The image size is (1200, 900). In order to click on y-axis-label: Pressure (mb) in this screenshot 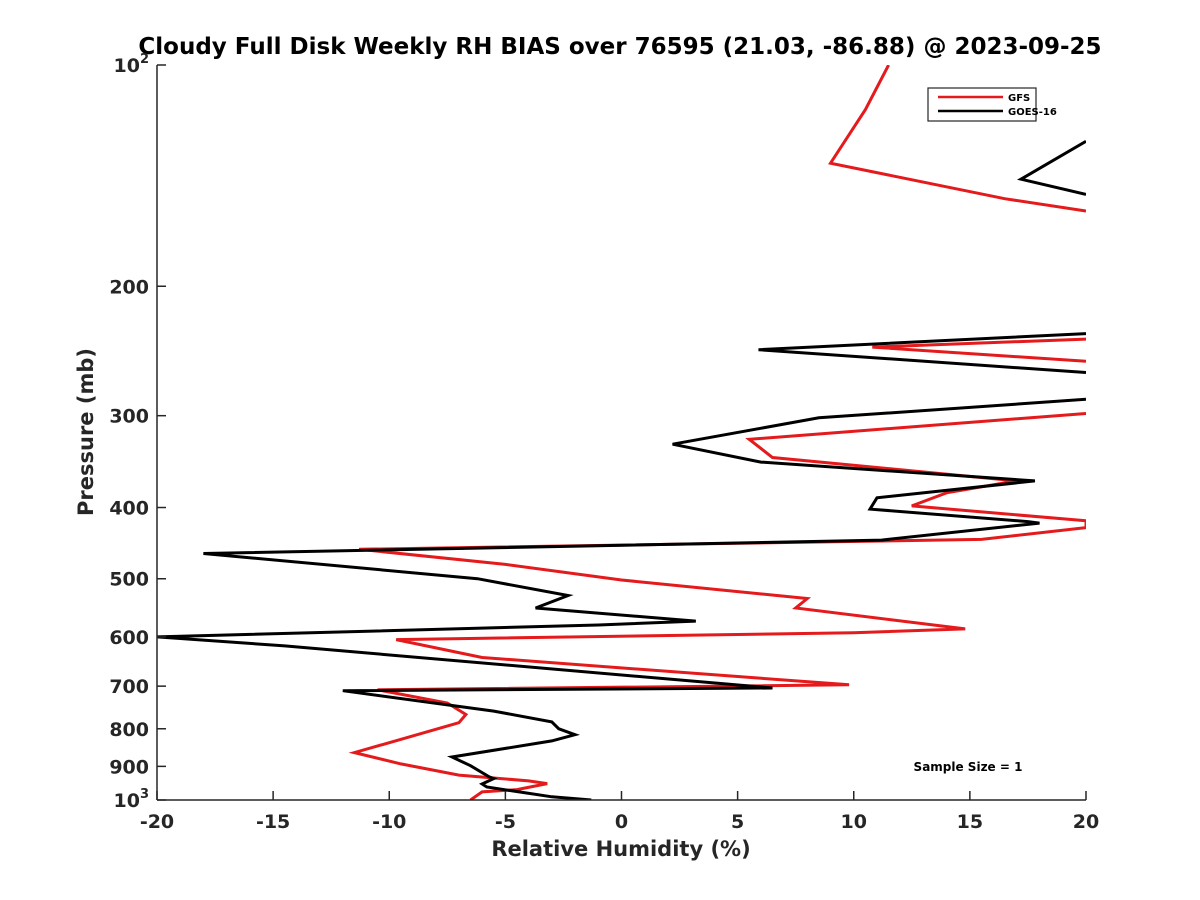, I will do `click(86, 432)`.